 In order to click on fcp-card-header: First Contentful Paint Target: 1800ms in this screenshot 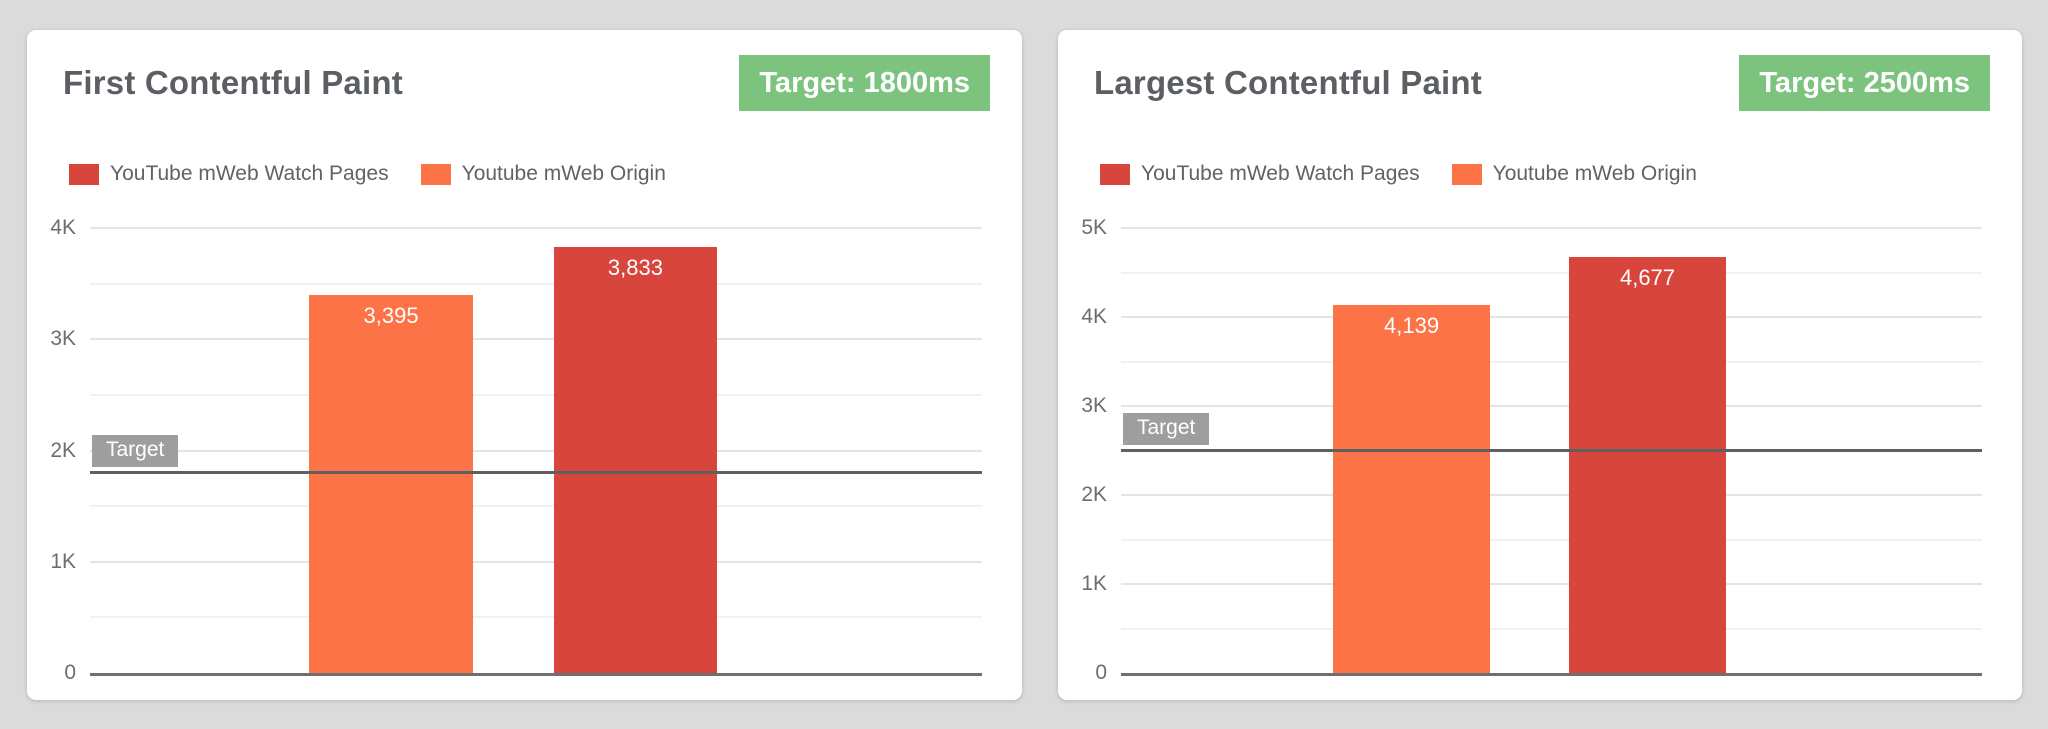, I will do `click(526, 83)`.